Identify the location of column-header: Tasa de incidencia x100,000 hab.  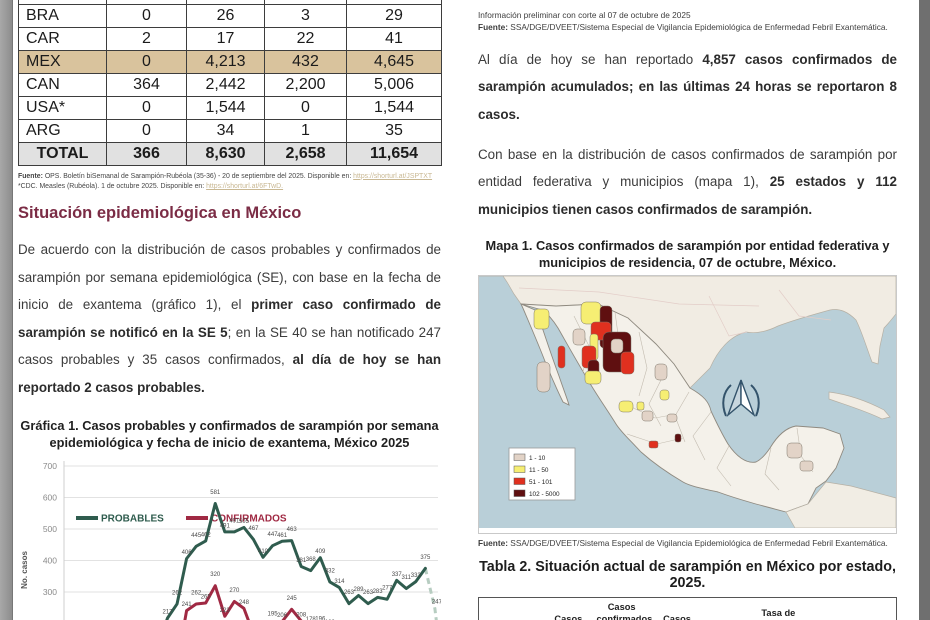
(778, 608).